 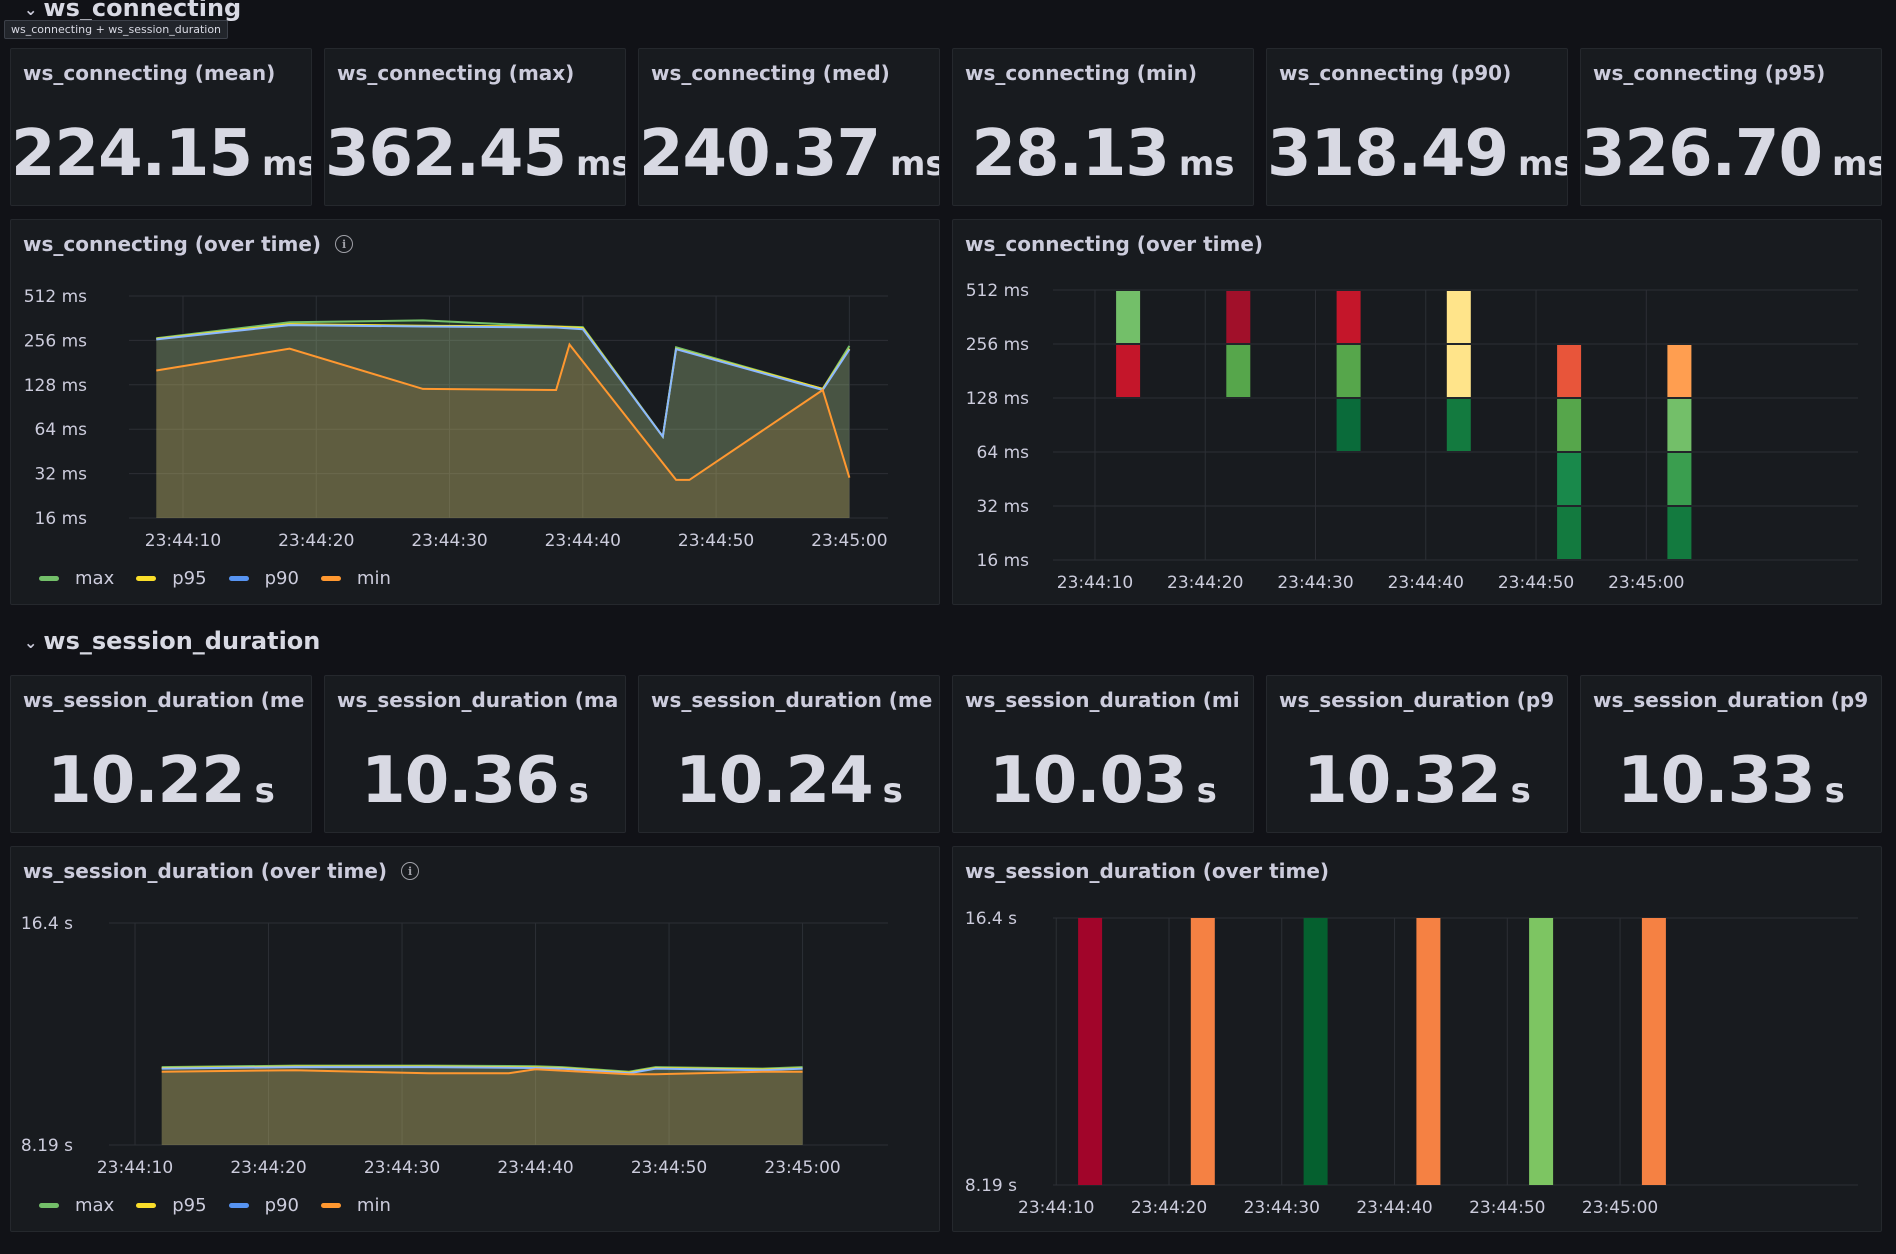 I want to click on stat-number: 10.24, so click(x=774, y=781).